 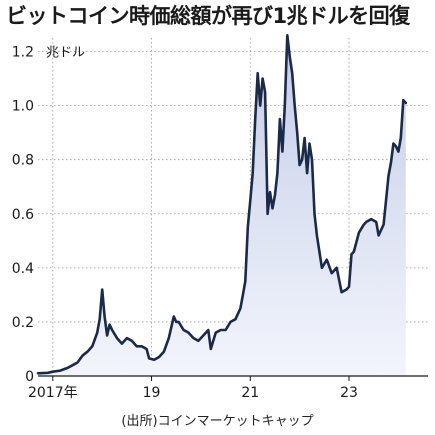 I want to click on y-unit-label: 兆ドル, so click(x=65, y=53).